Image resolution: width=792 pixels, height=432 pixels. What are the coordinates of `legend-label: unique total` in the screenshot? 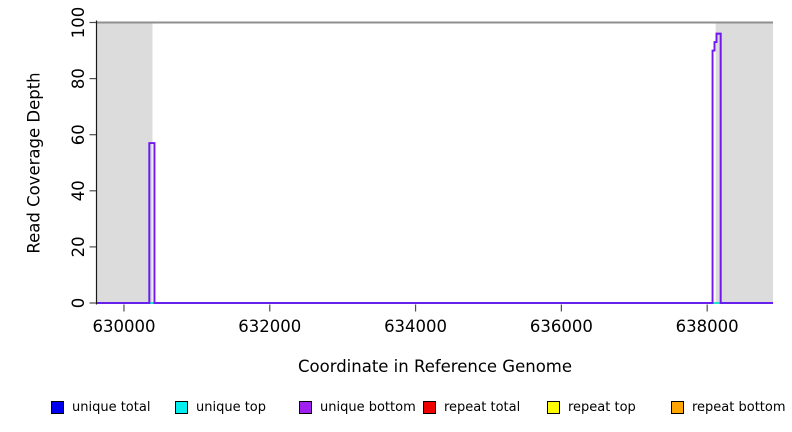 It's located at (111, 407).